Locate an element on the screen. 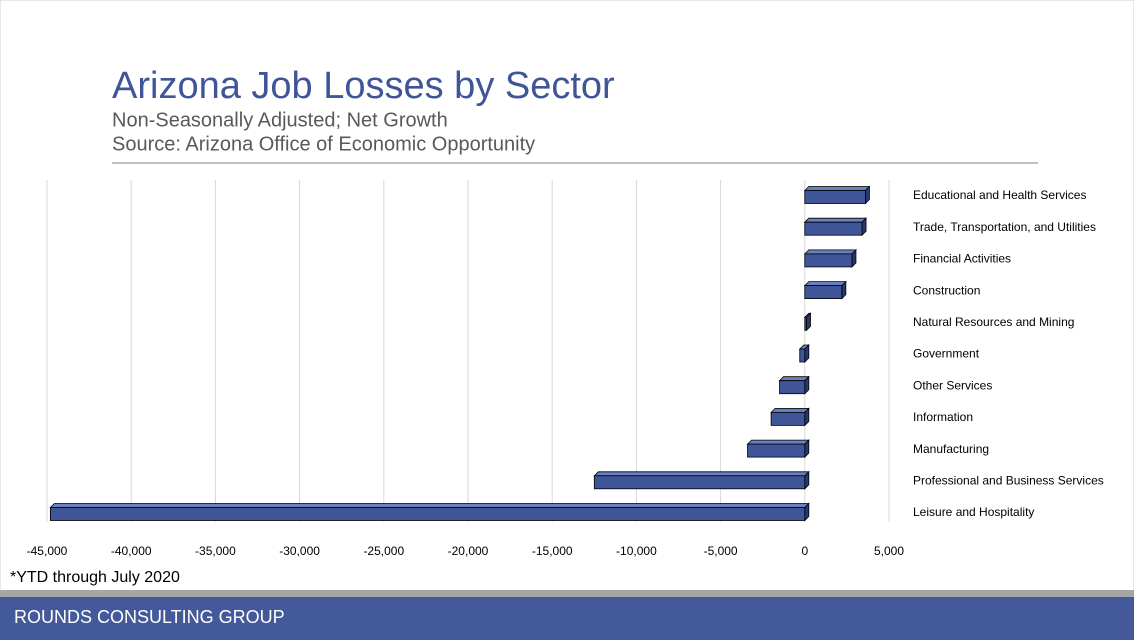  category-label: Construction is located at coordinates (946, 290).